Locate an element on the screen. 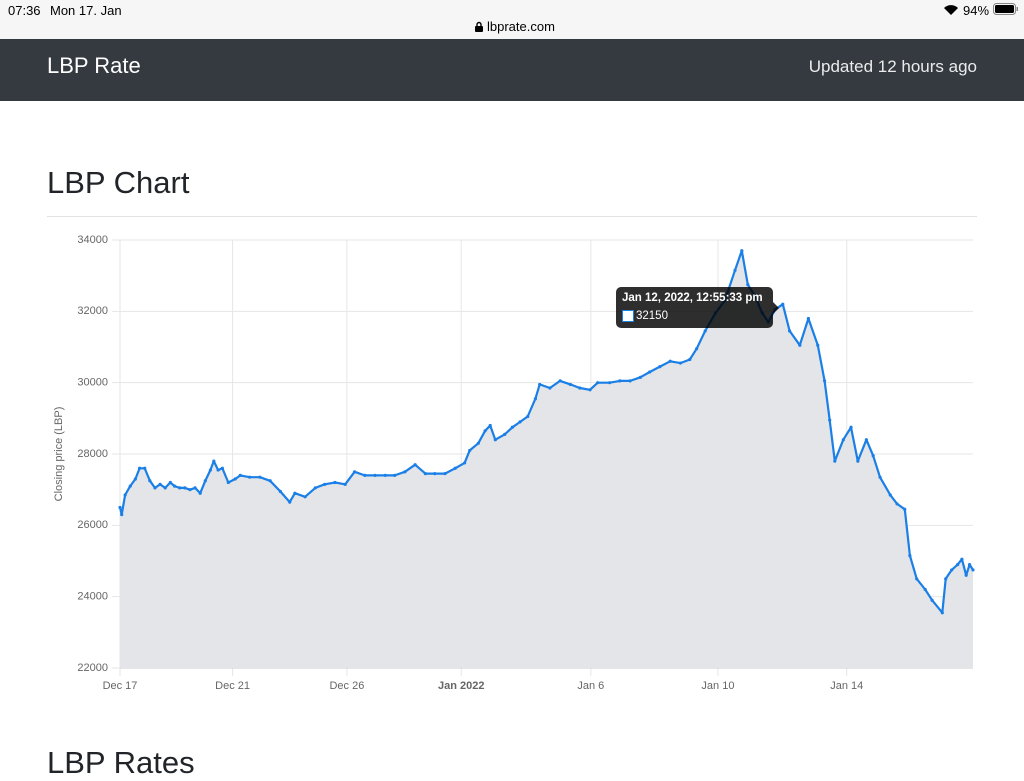 The width and height of the screenshot is (1024, 781). tooltip-value: 32150 is located at coordinates (652, 316).